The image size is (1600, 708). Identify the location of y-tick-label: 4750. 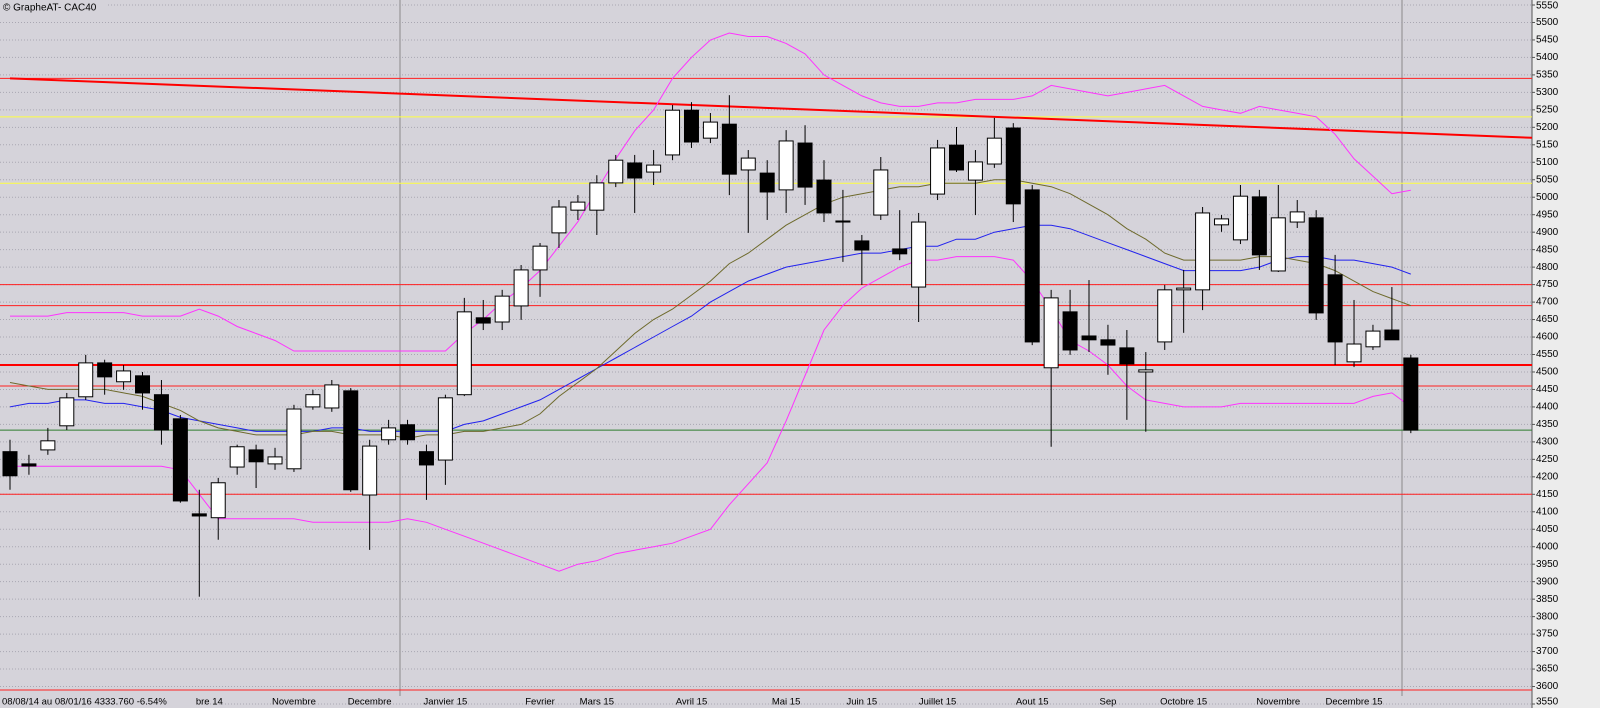
(1547, 284).